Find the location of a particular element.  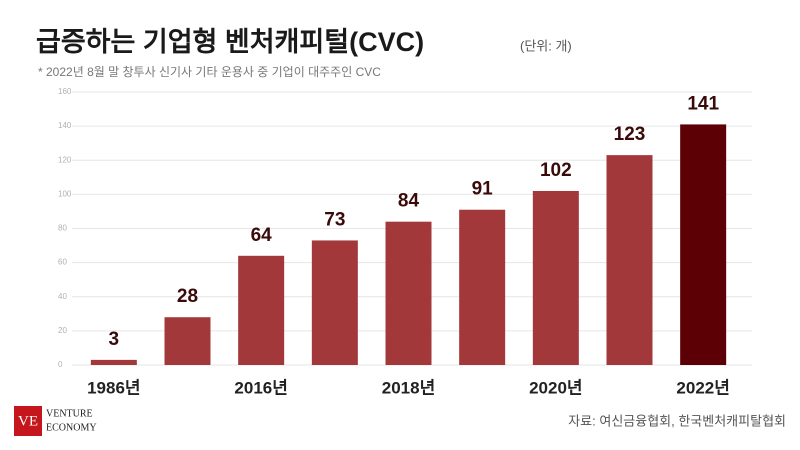

y-tick-label: 80 is located at coordinates (62, 228).